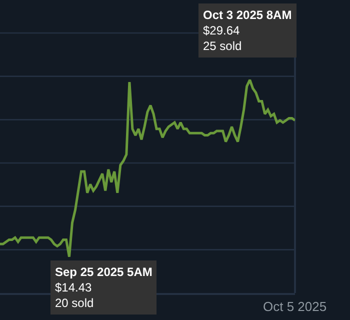 This screenshot has height=320, width=350. I want to click on annotation: Sep 25 2025 5AM $14.43 20 sold, so click(103, 287).